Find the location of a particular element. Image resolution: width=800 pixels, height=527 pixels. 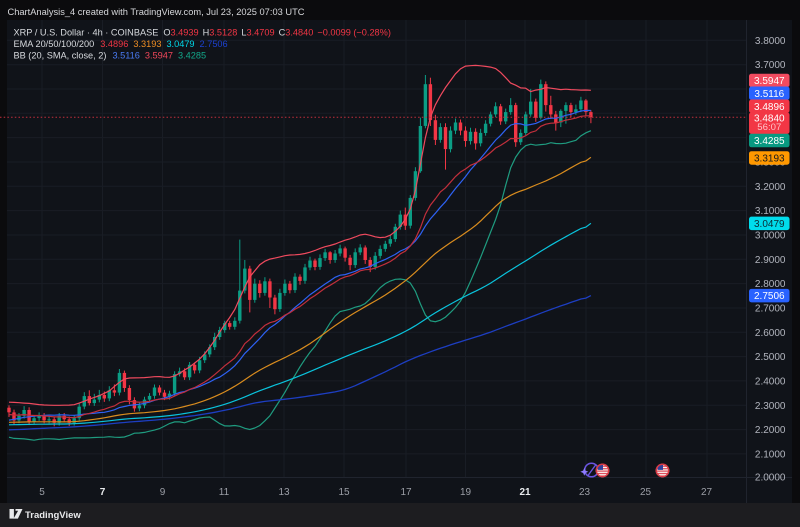

svg-text: 3.7000 is located at coordinates (770, 65).